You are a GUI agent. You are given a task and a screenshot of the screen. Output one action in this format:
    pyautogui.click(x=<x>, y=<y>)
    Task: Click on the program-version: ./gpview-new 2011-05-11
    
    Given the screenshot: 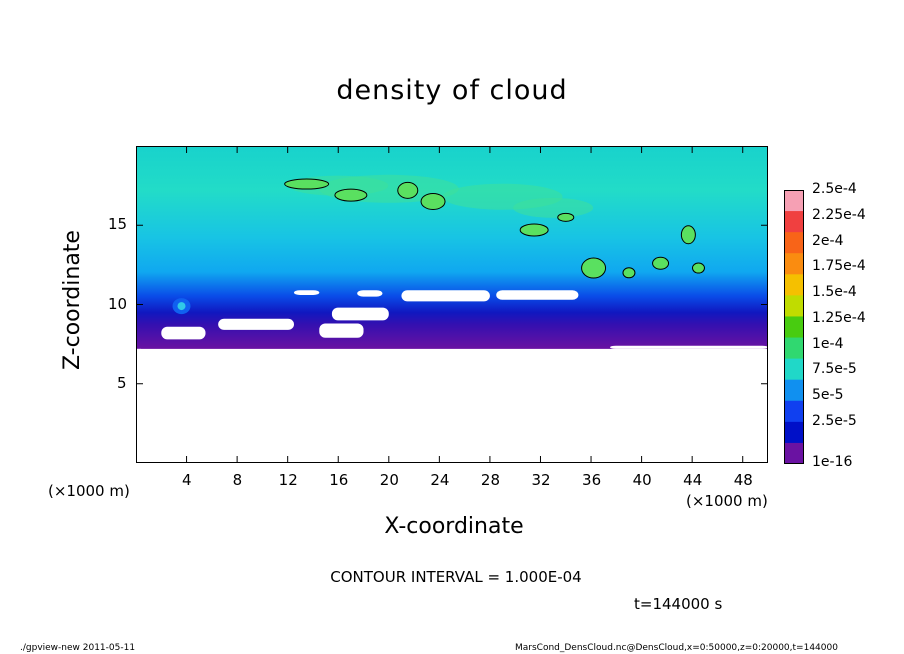 What is the action you would take?
    pyautogui.click(x=78, y=648)
    